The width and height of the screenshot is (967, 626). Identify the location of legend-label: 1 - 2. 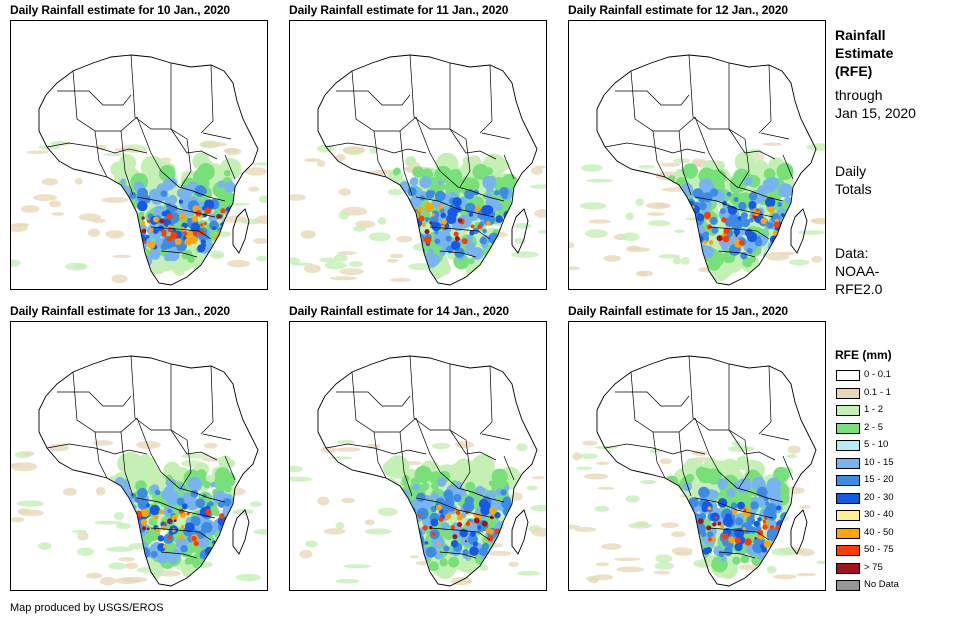
(874, 409).